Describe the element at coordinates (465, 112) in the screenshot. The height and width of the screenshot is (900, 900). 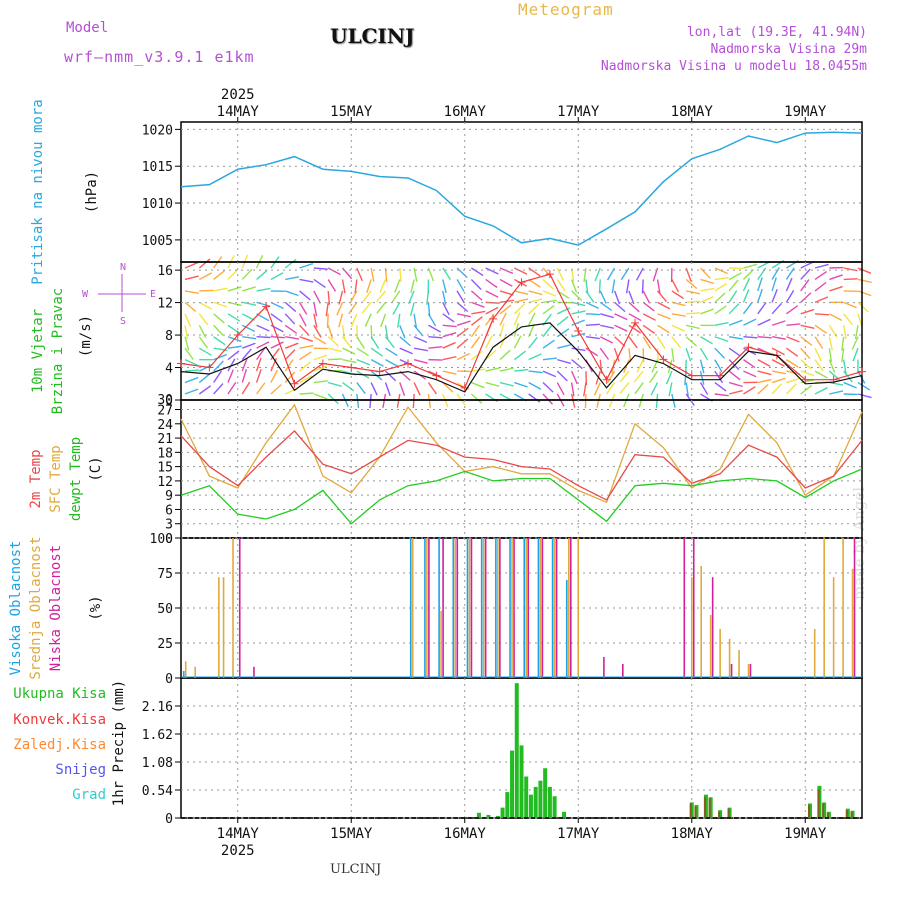
I see `top-day-label: 16MAY` at that location.